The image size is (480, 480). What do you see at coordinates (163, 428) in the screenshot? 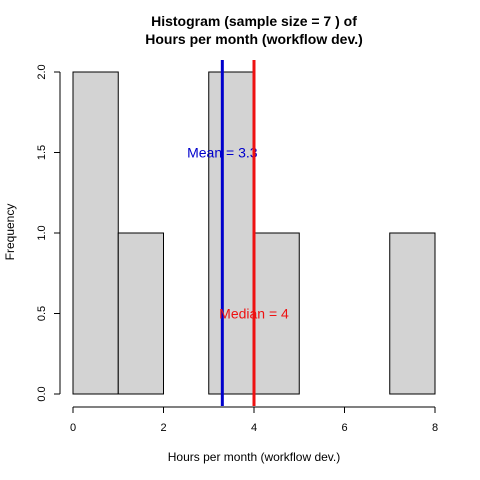
I see `x-tick-label: 2` at bounding box center [163, 428].